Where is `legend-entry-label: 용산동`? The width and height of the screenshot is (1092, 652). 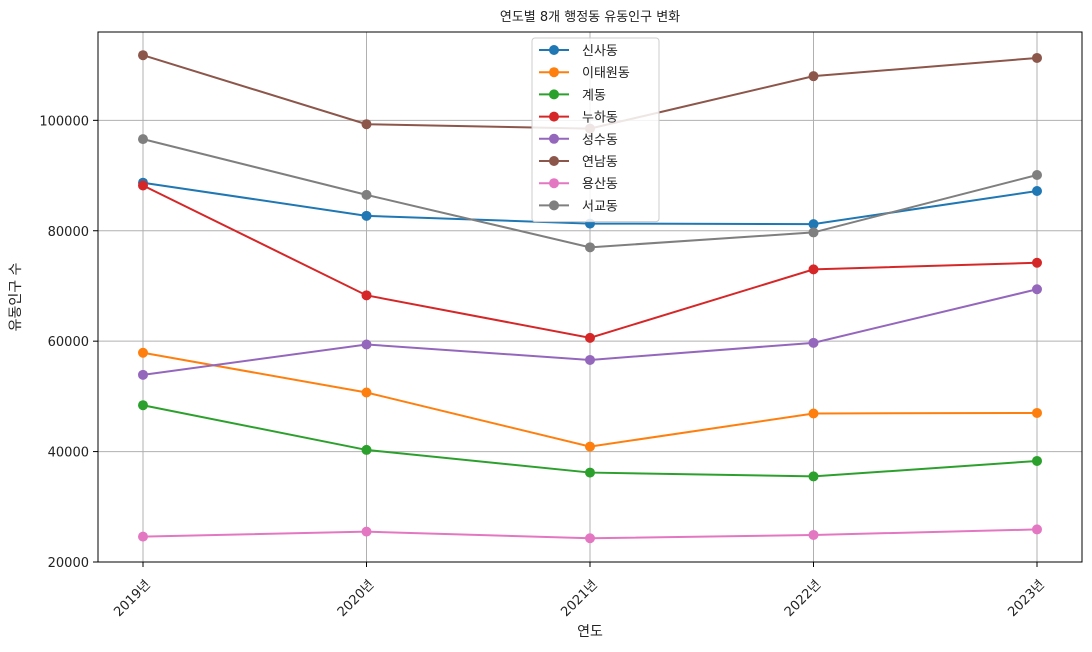 legend-entry-label: 용산동 is located at coordinates (600, 184).